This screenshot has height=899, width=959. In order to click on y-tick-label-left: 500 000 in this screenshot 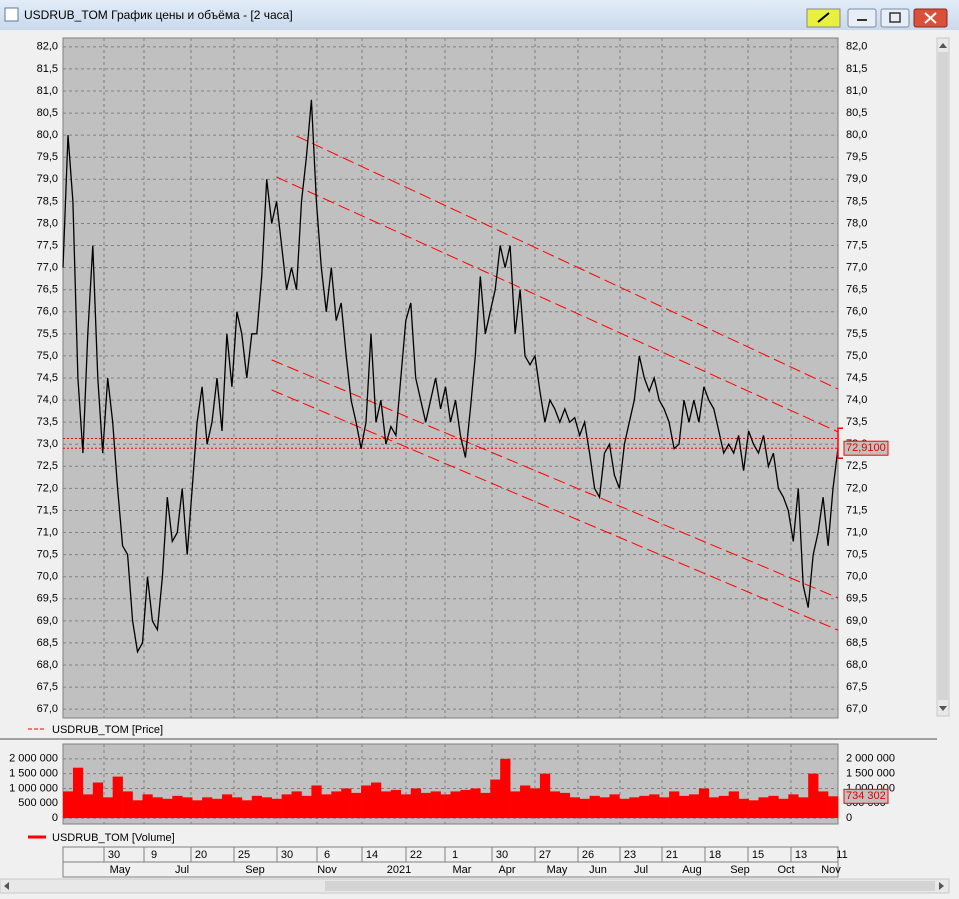, I will do `click(38, 803)`.